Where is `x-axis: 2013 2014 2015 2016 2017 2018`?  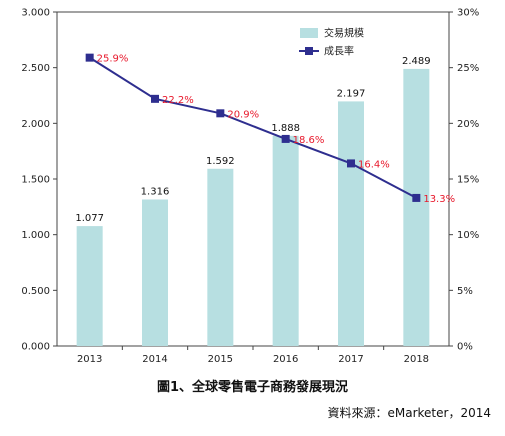
x-axis: 2013 2014 2015 2016 2017 2018 is located at coordinates (253, 355).